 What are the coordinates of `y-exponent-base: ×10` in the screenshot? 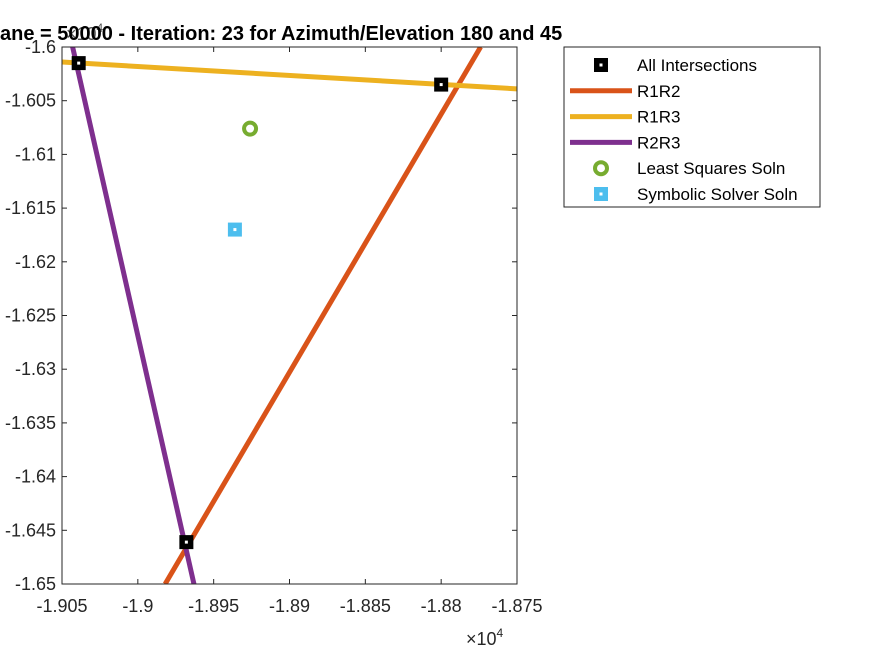 It's located at (81, 34).